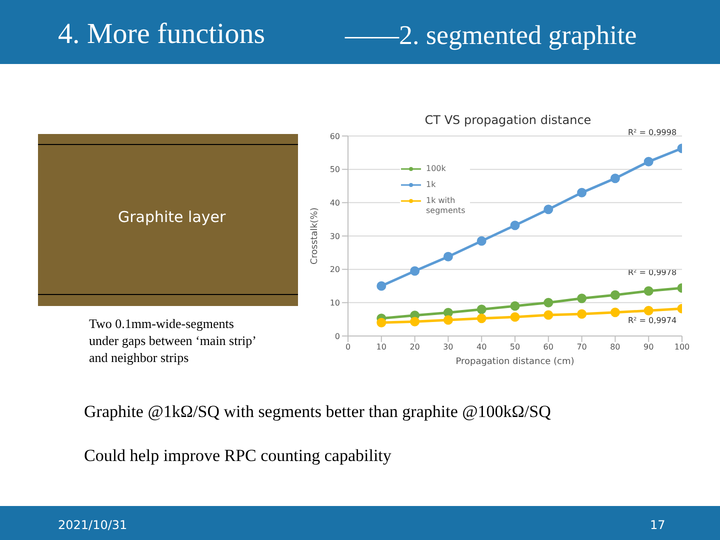 This screenshot has width=720, height=540. What do you see at coordinates (335, 136) in the screenshot?
I see `y-tick-label: 60` at bounding box center [335, 136].